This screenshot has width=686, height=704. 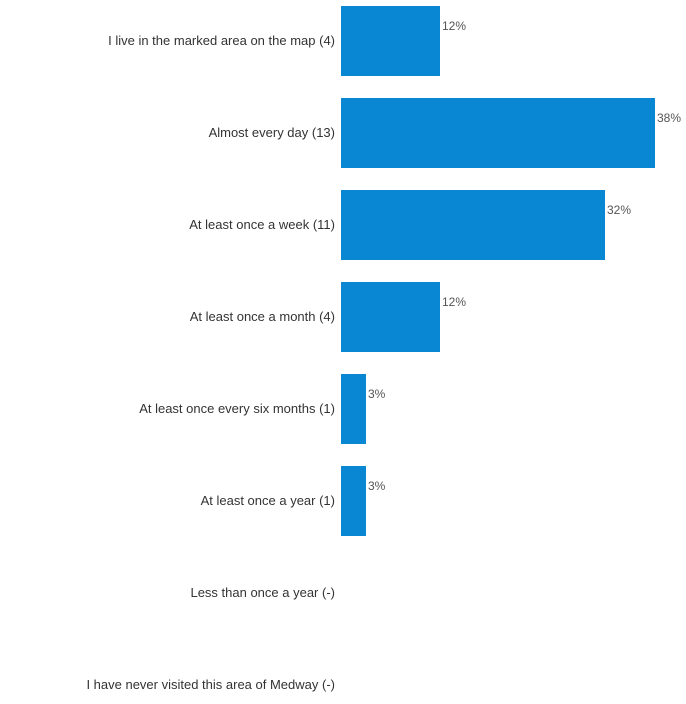 I want to click on category-label: At least once a year (1), so click(x=268, y=500).